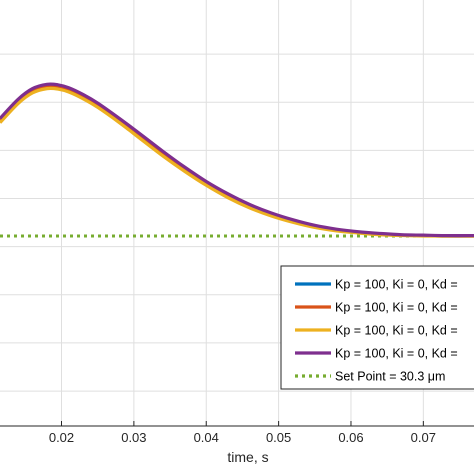  I want to click on legend-label: Set Point = 30.3 μm, so click(390, 377).